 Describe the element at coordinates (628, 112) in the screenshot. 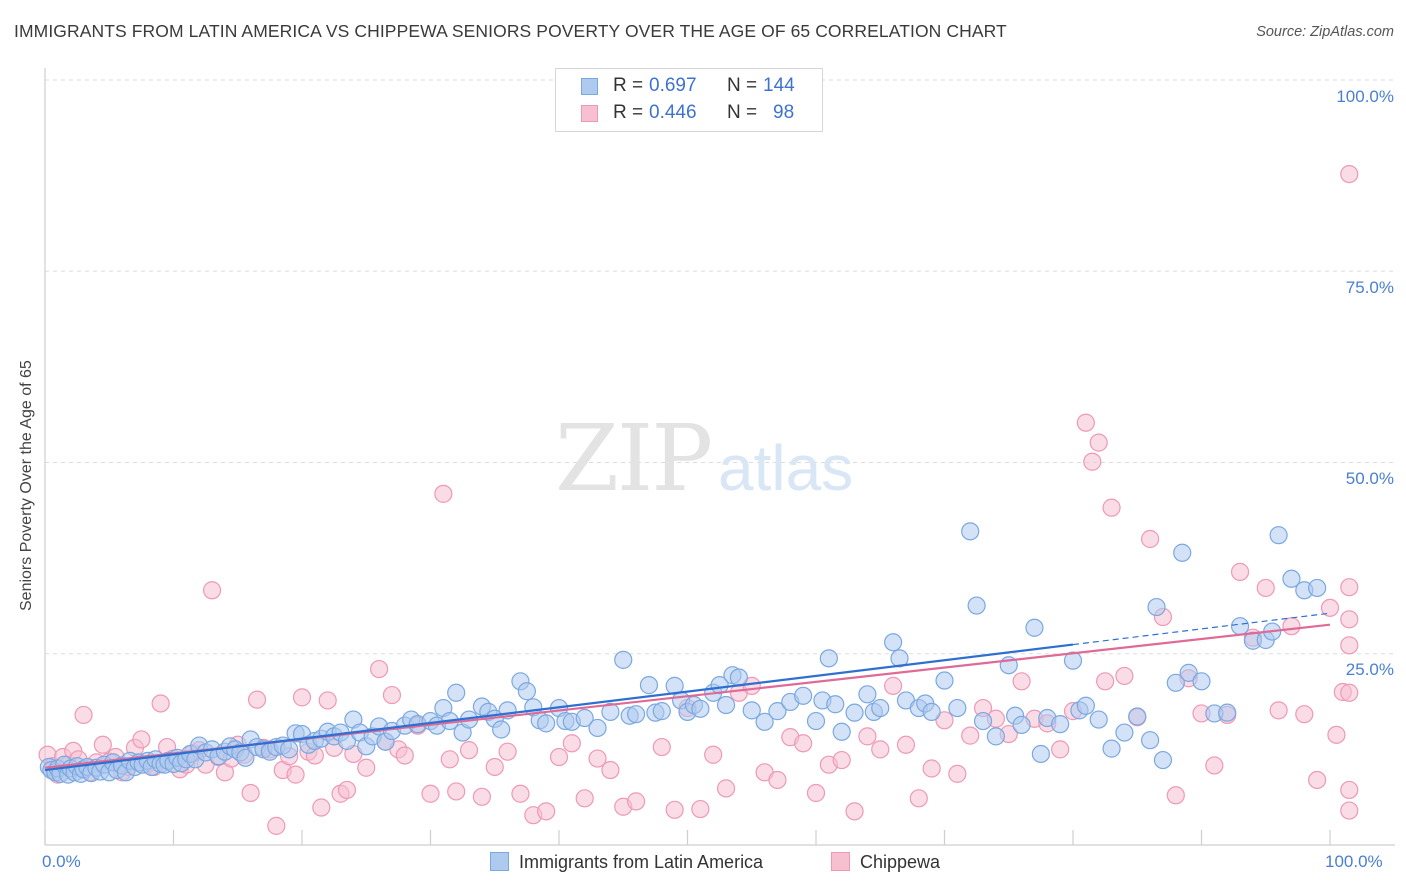

I see `r-label: R =` at that location.